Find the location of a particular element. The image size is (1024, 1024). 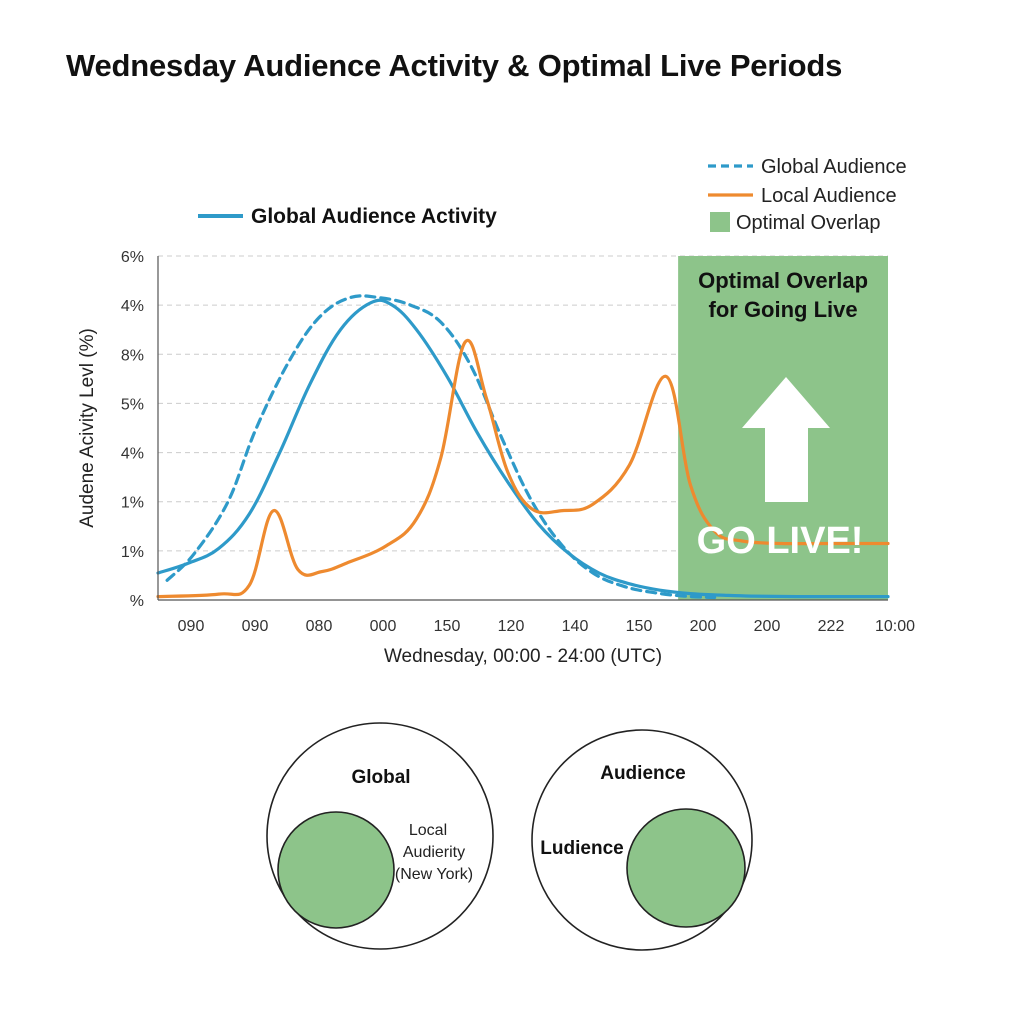

x-tick-label: 10:00 is located at coordinates (895, 626).